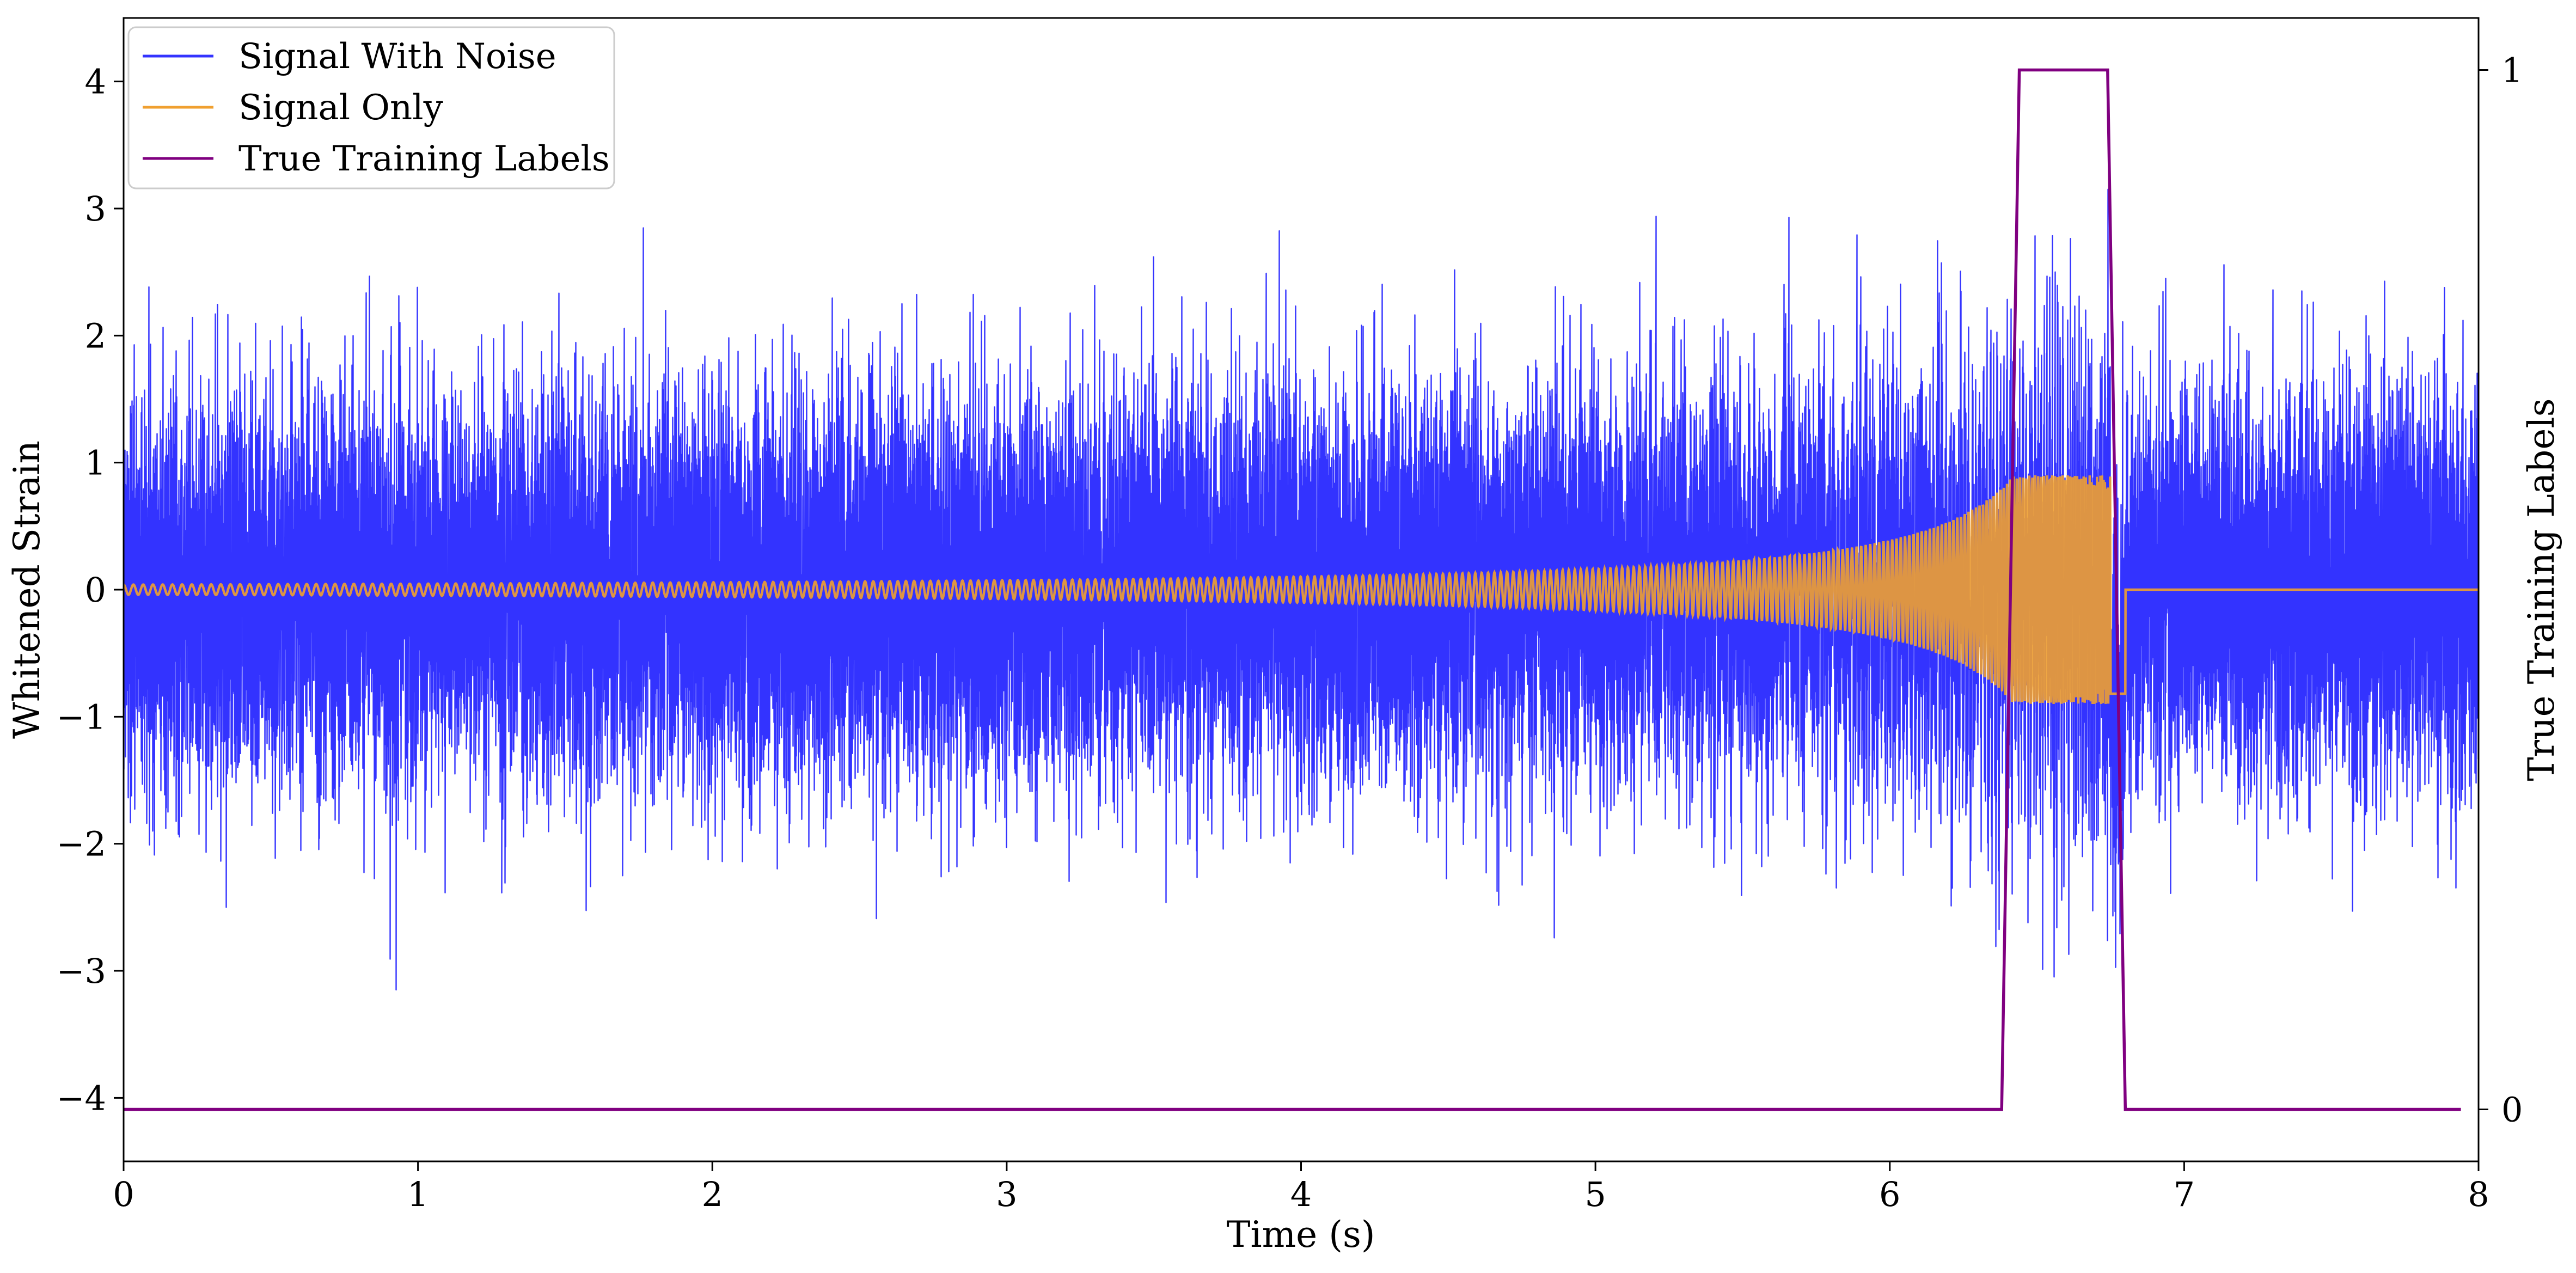 The image size is (2576, 1273). I want to click on y-tick-label: 2, so click(95, 336).